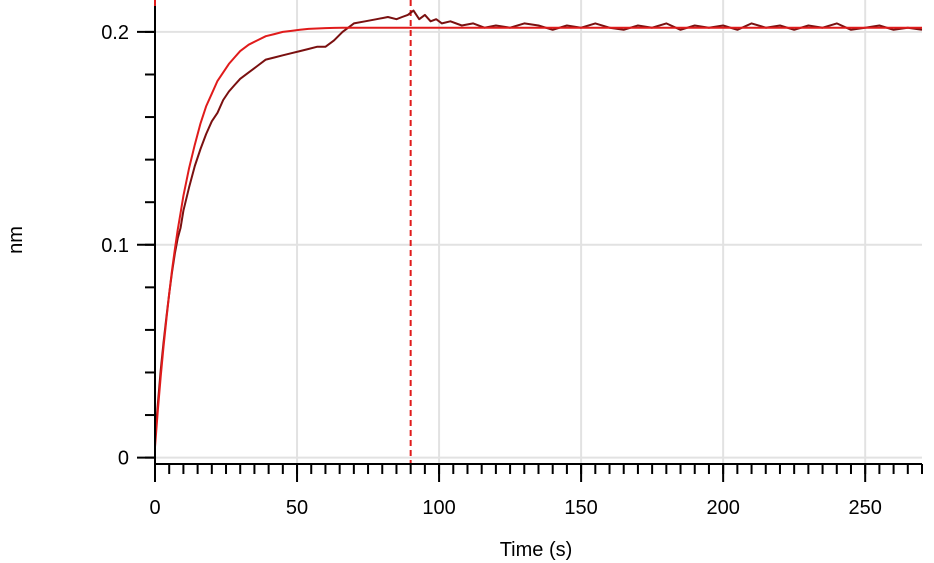  I want to click on x-tick-label: 150, so click(580, 508).